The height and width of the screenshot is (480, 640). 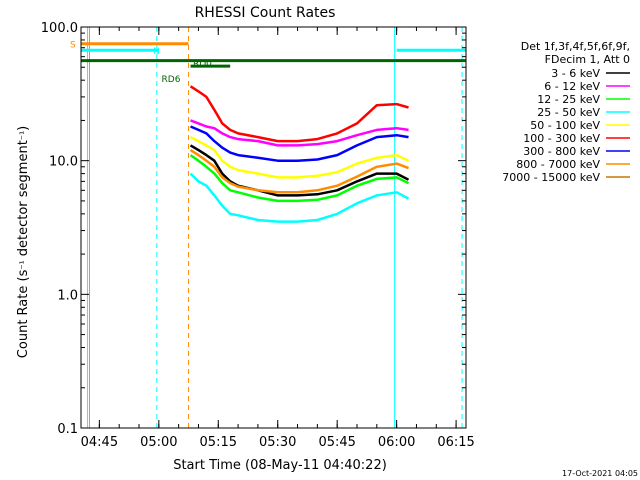 What do you see at coordinates (23, 242) in the screenshot?
I see `y-axis-label: Count Rate (s⁻¹ detector segment⁻¹)` at bounding box center [23, 242].